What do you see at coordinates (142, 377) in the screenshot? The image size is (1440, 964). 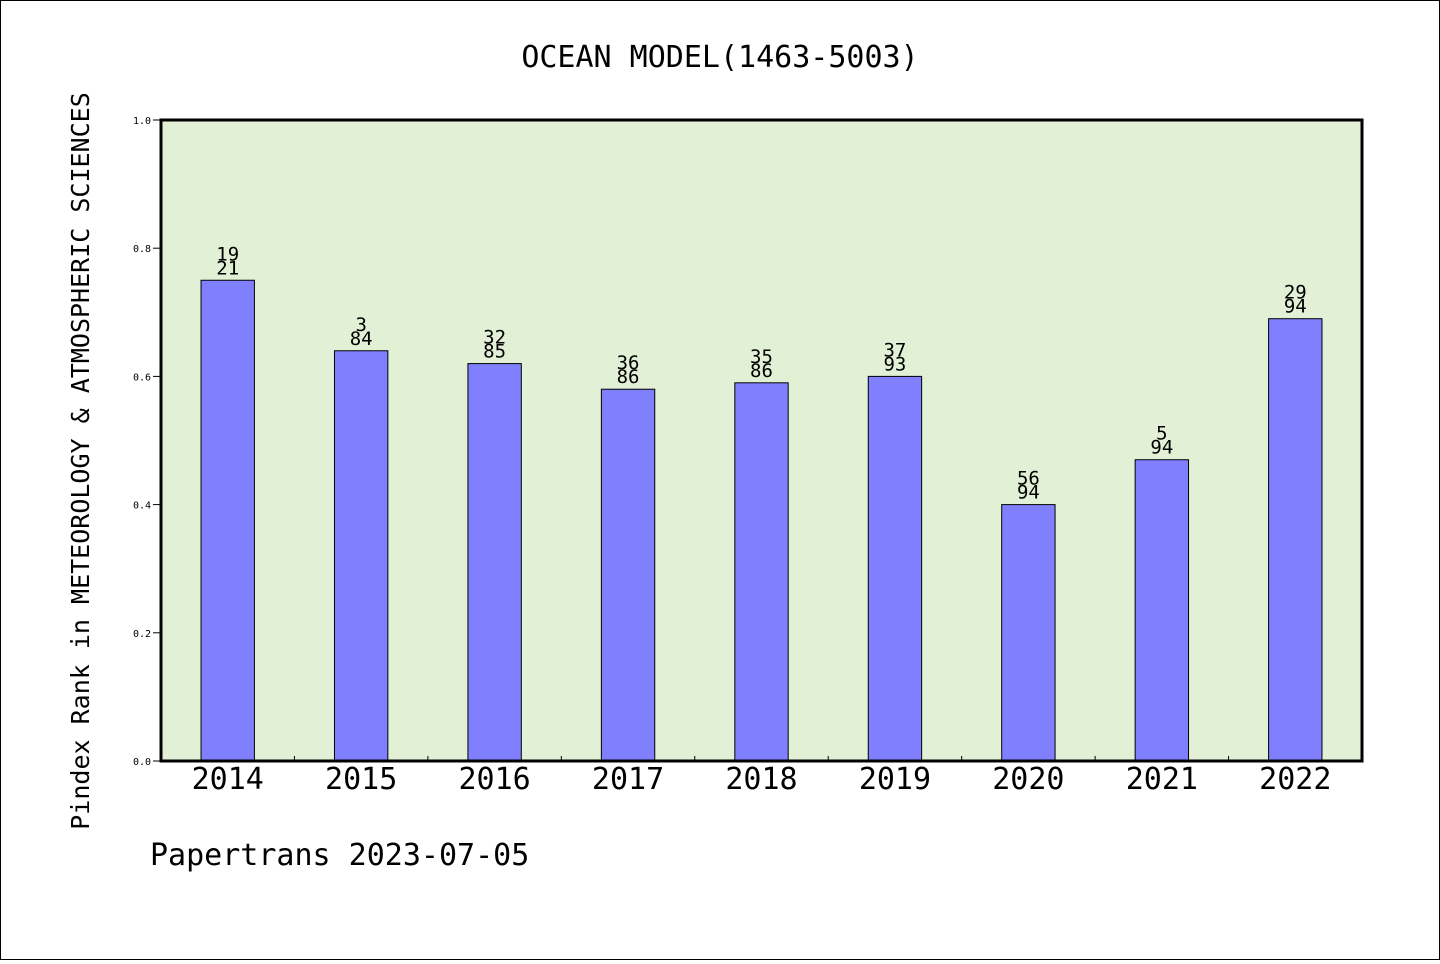 I see `y-tick-label: 0.6` at bounding box center [142, 377].